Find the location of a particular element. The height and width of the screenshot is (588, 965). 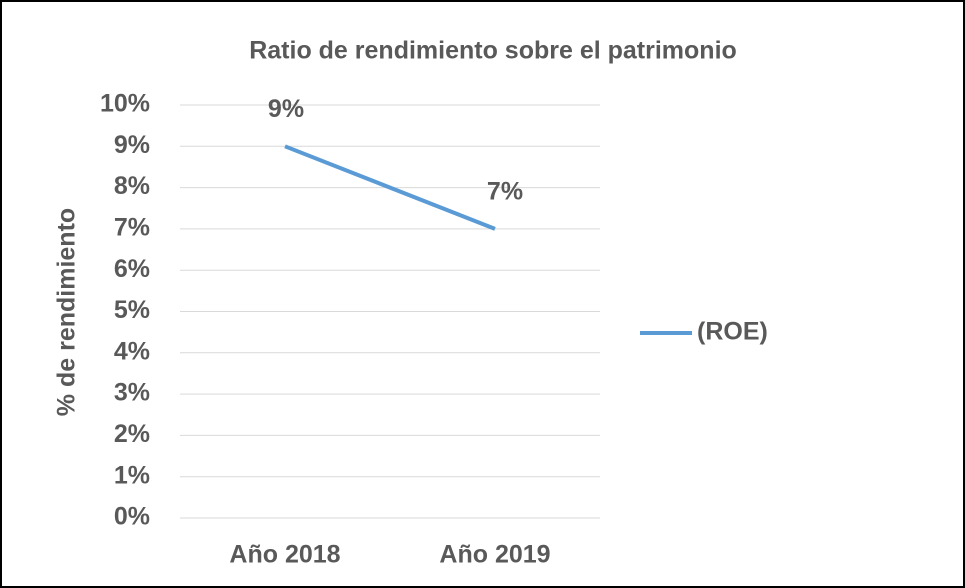

y-tick-label: 6% is located at coordinates (132, 269).